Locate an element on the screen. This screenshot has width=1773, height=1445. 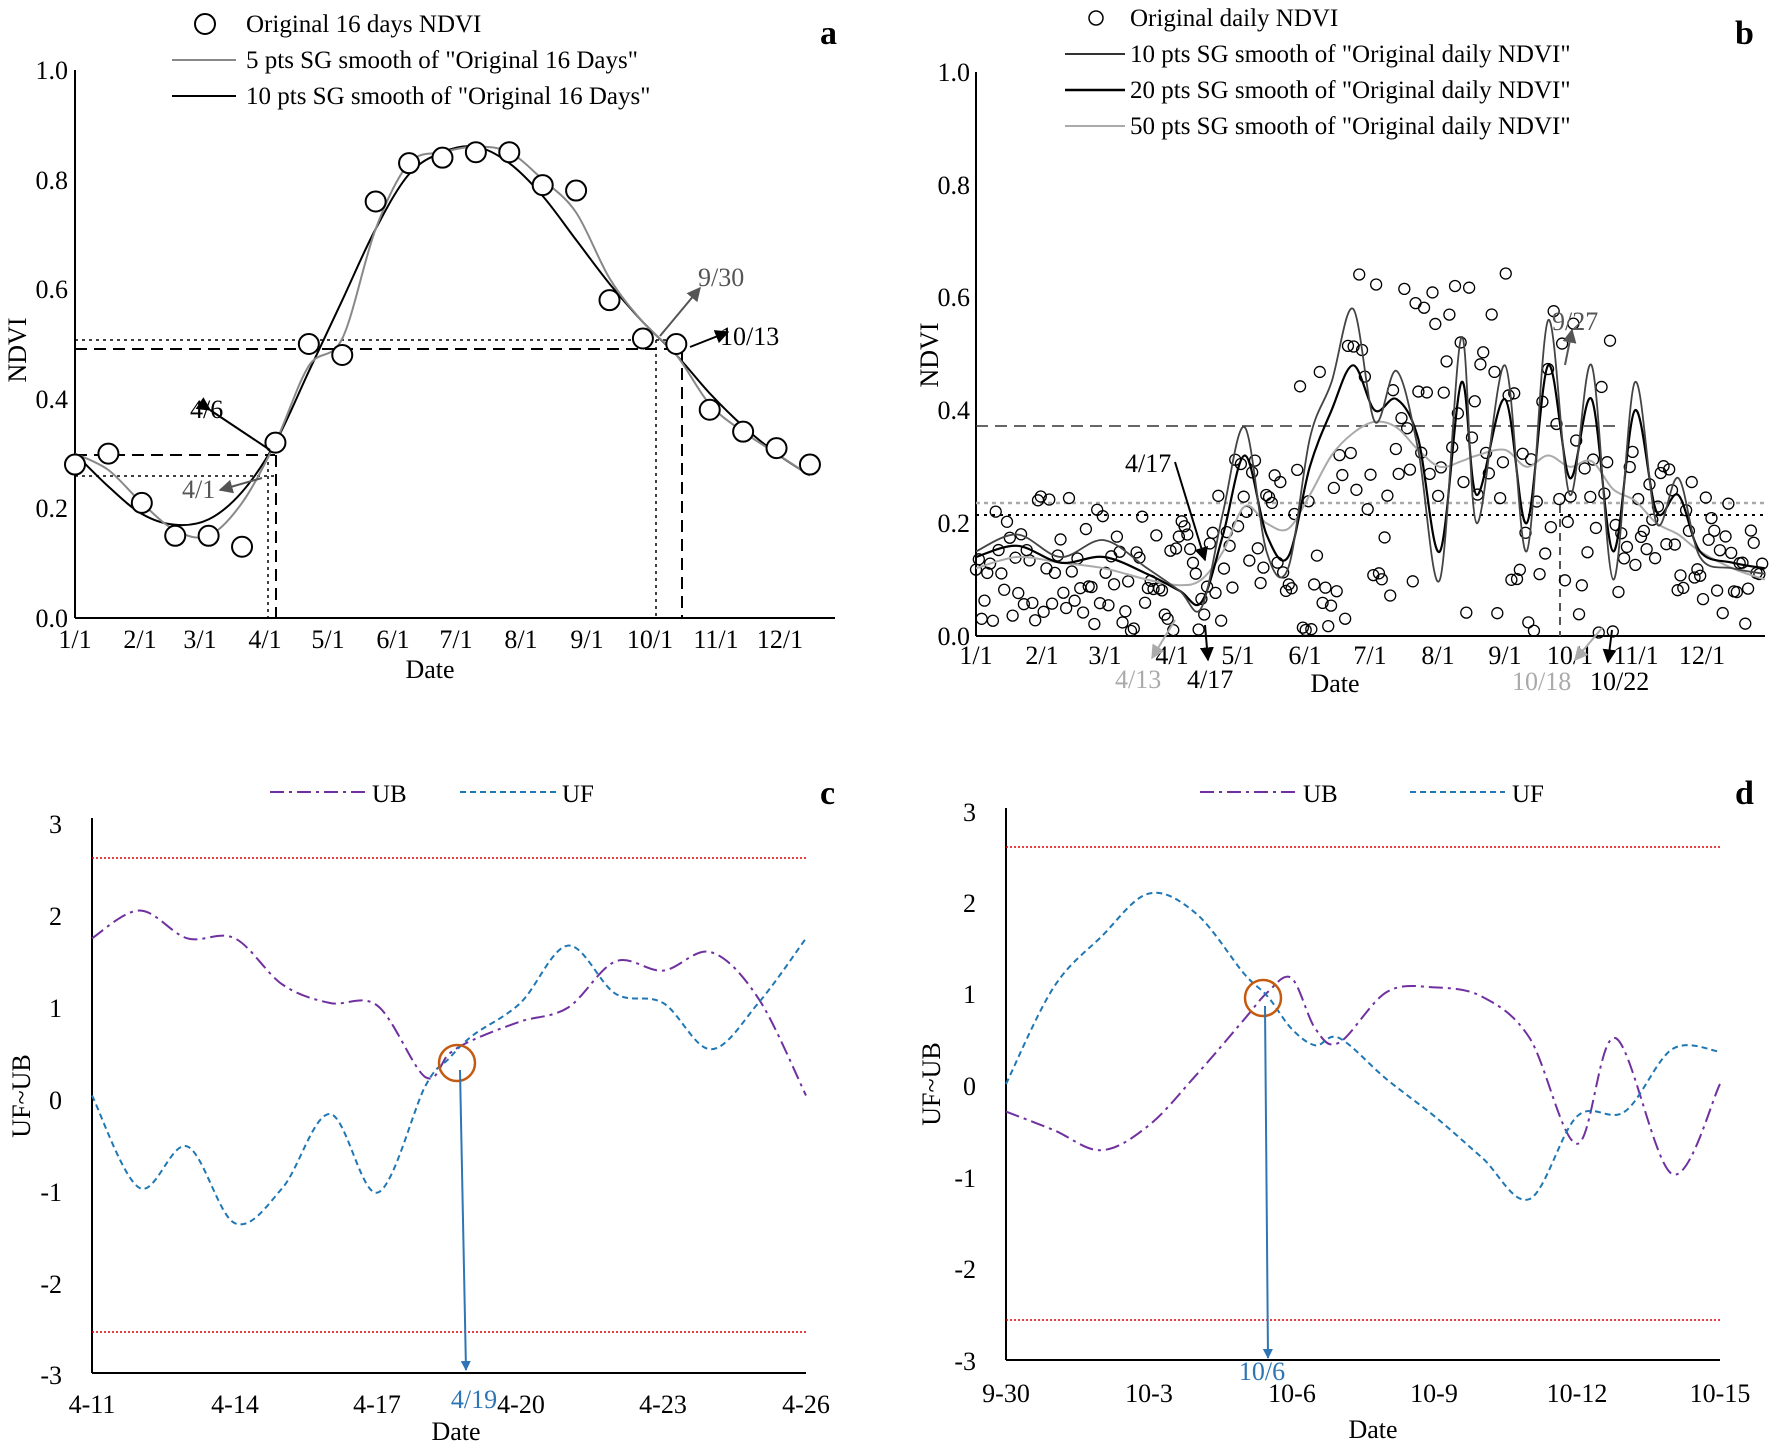
c-ytick-5: 2 is located at coordinates (55, 916).